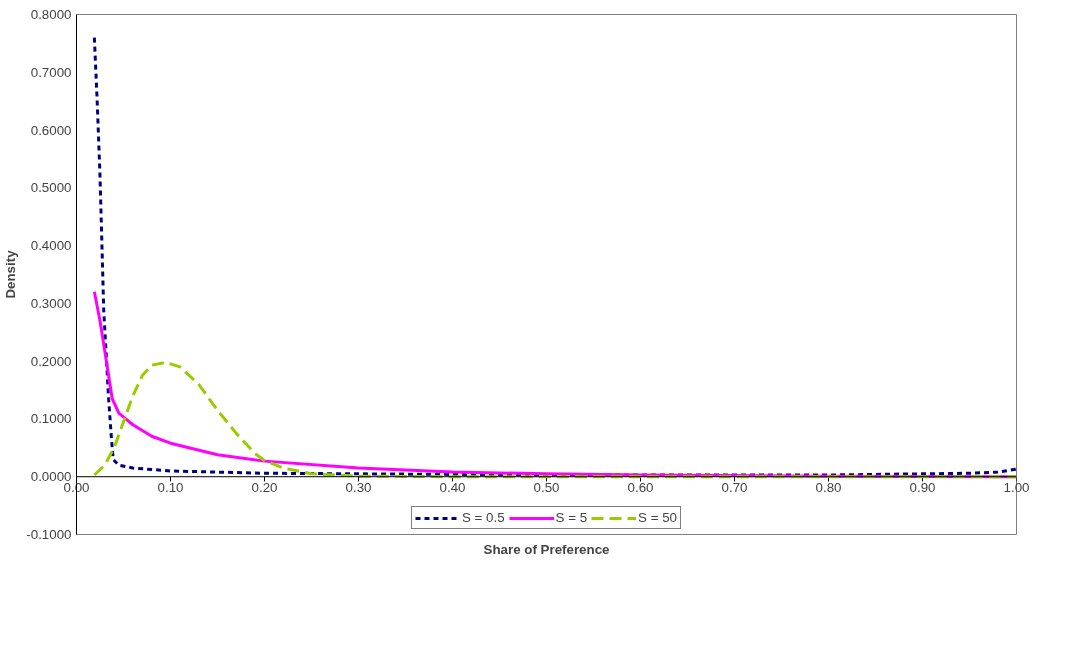 The width and height of the screenshot is (1075, 671). Describe the element at coordinates (51, 419) in the screenshot. I see `y-tick-label: 0.1000` at that location.